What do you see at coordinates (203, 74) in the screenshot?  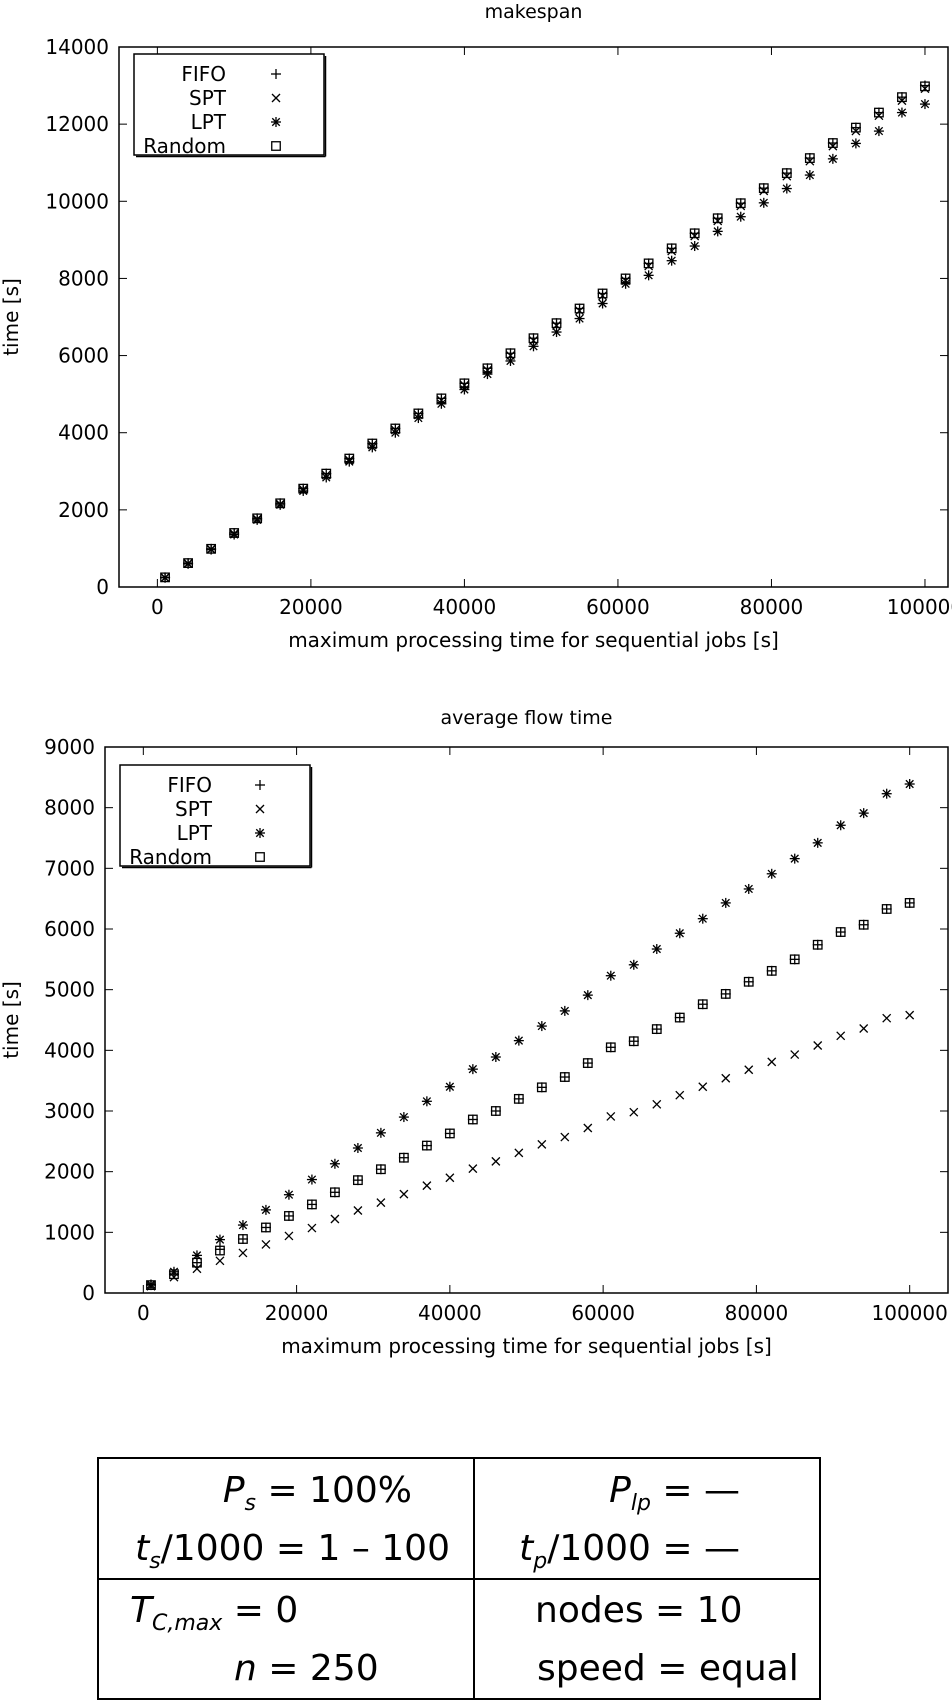 I see `legend-label: FIFO` at bounding box center [203, 74].